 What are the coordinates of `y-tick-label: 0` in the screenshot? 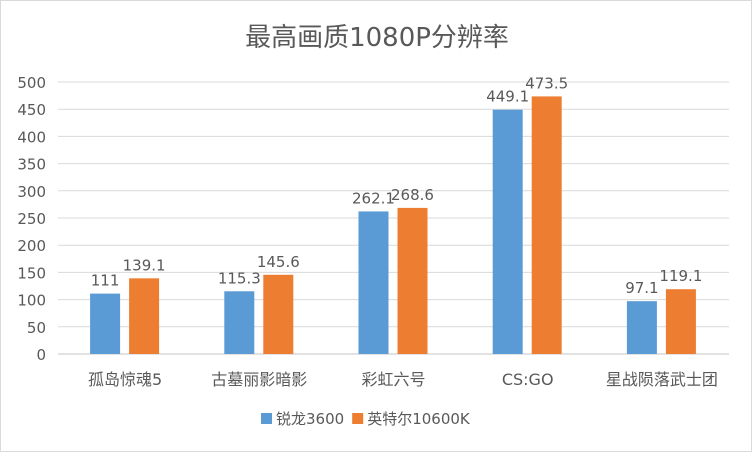 It's located at (41, 355).